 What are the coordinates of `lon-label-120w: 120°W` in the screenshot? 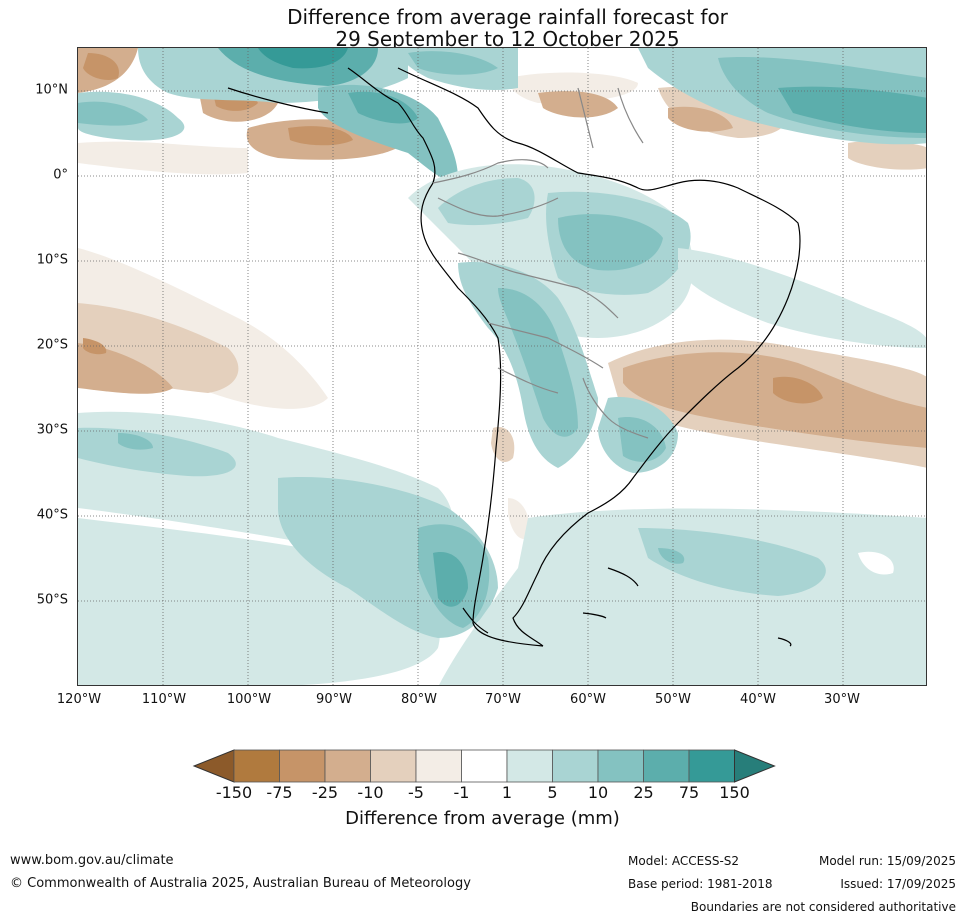 It's located at (79, 699).